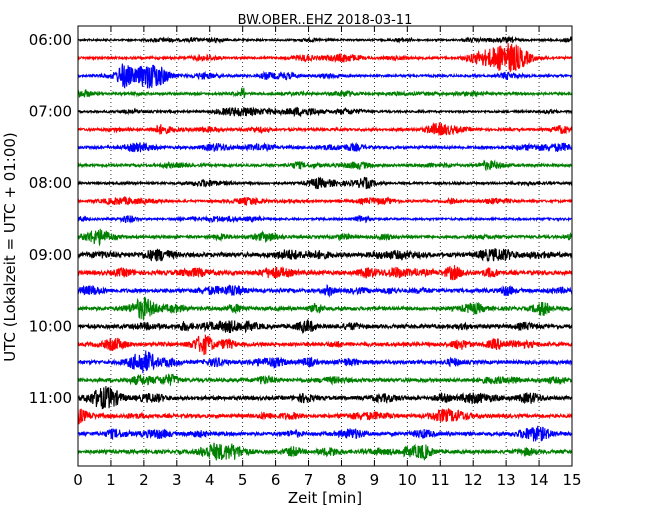 The width and height of the screenshot is (650, 520). What do you see at coordinates (325, 219) in the screenshot?
I see `trace-08:30` at bounding box center [325, 219].